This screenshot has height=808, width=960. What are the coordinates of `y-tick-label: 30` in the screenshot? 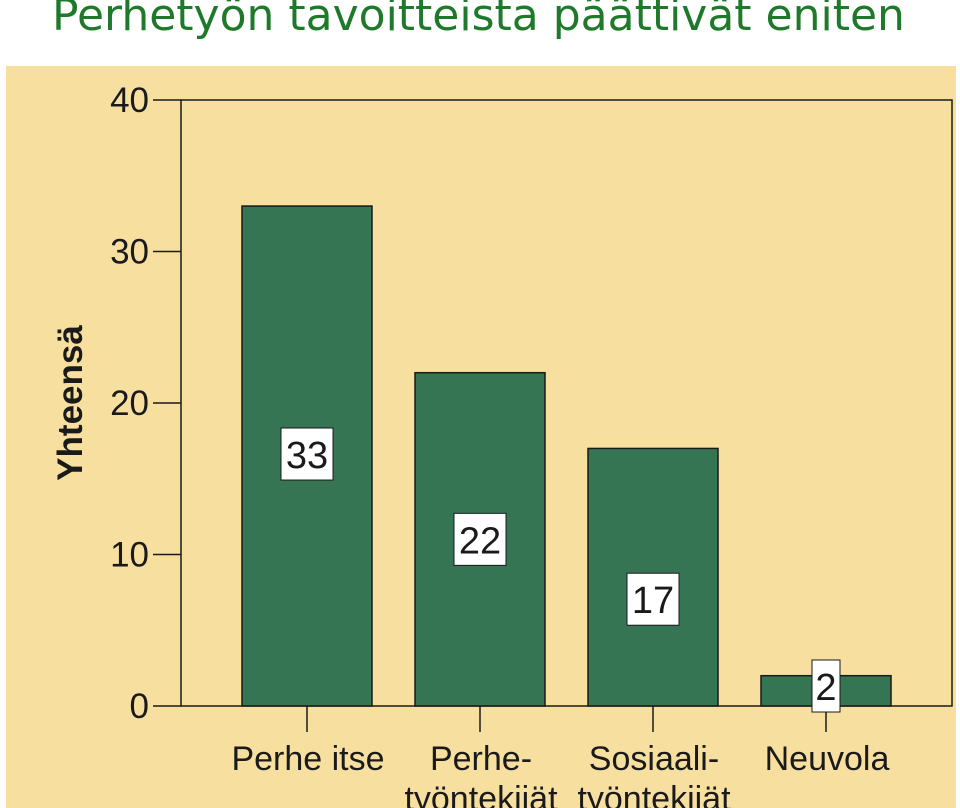 It's located at (129, 252).